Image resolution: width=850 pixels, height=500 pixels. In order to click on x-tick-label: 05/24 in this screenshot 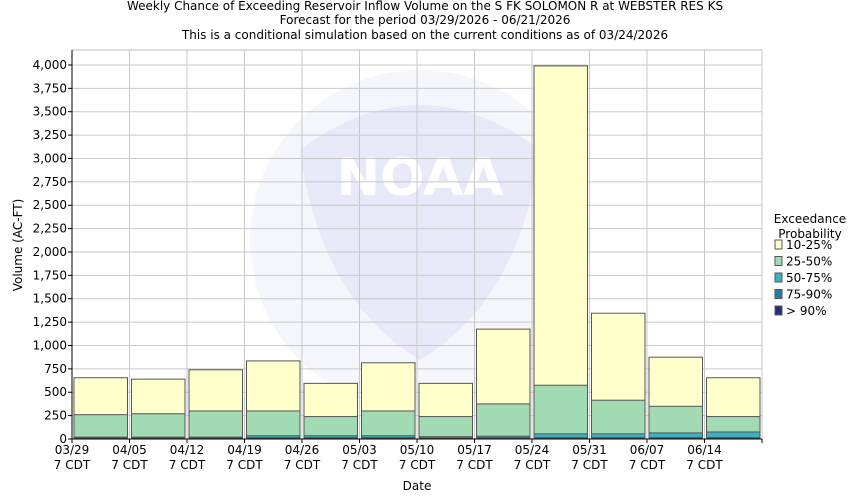, I will do `click(532, 450)`.